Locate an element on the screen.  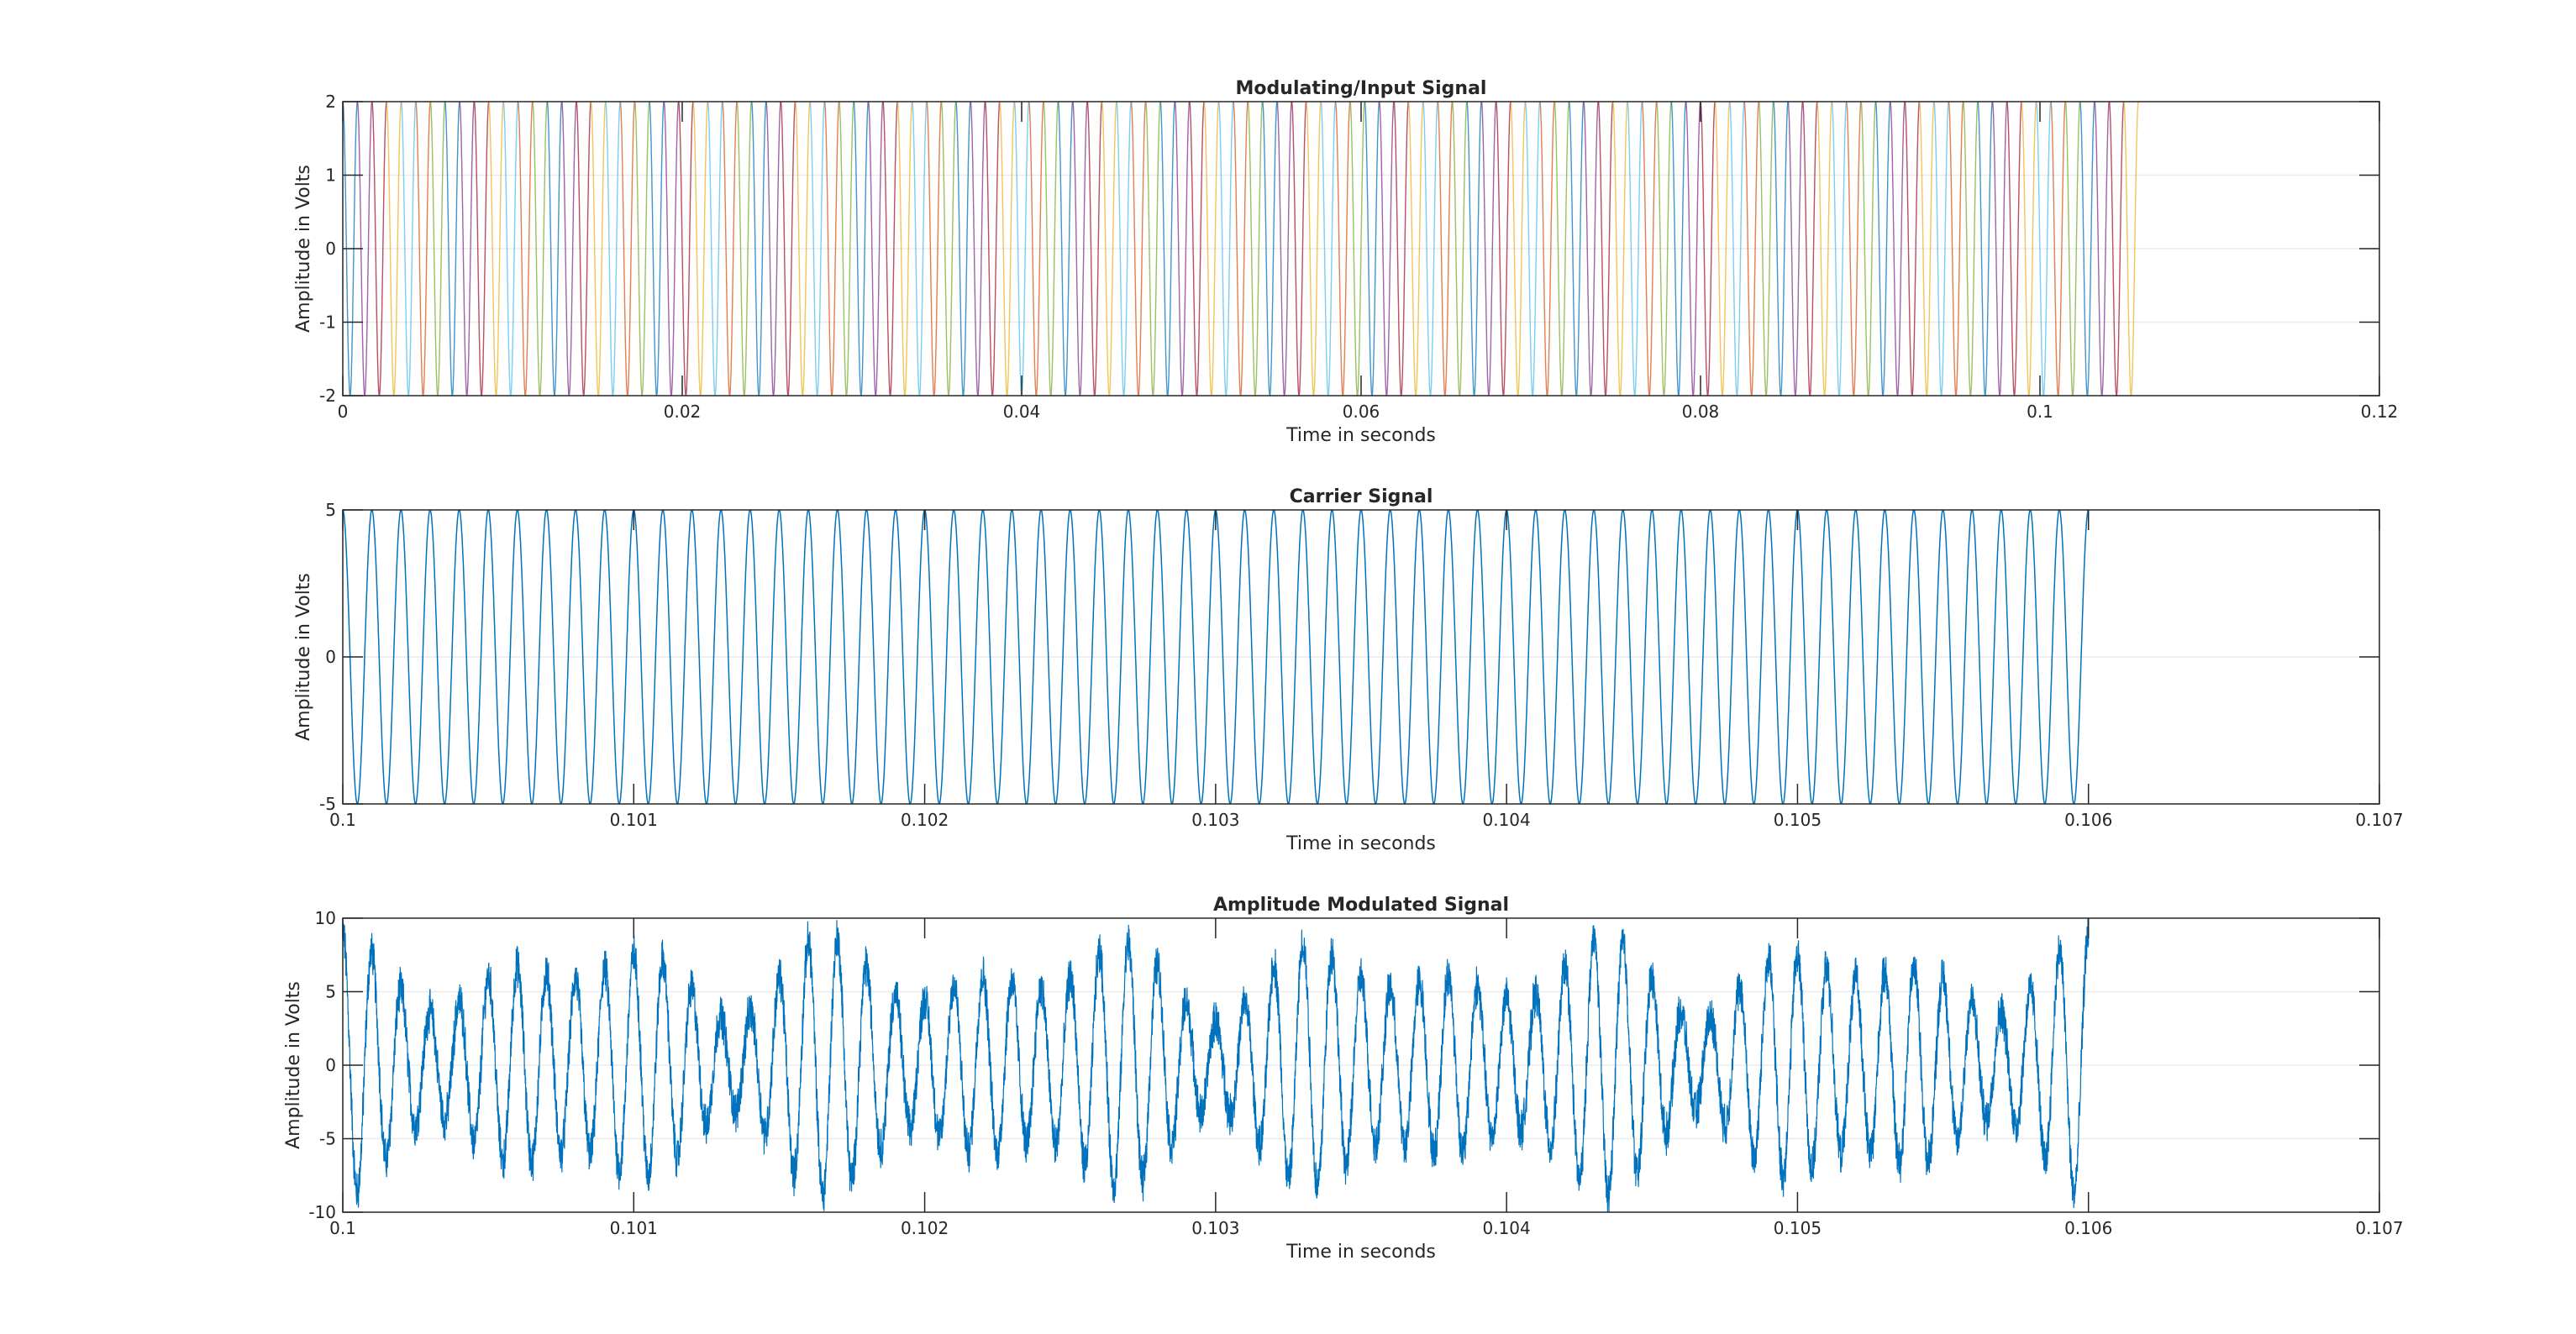
y-tick-label: 2 is located at coordinates (330, 102).